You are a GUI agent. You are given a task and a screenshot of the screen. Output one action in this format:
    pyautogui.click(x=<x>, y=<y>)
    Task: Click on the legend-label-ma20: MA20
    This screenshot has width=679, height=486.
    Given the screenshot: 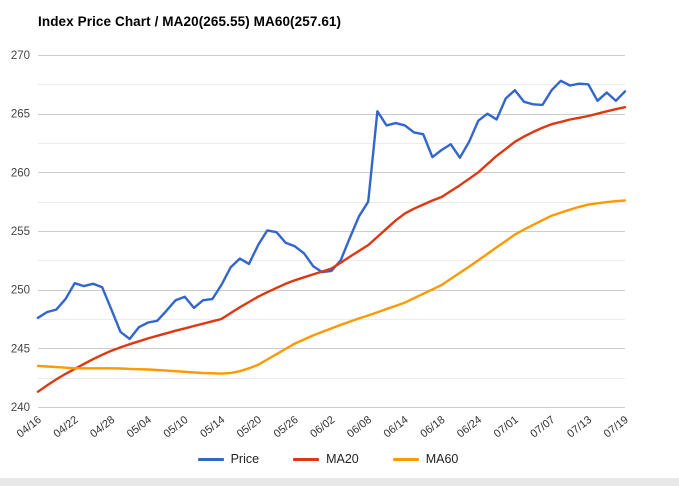 What is the action you would take?
    pyautogui.click(x=342, y=459)
    